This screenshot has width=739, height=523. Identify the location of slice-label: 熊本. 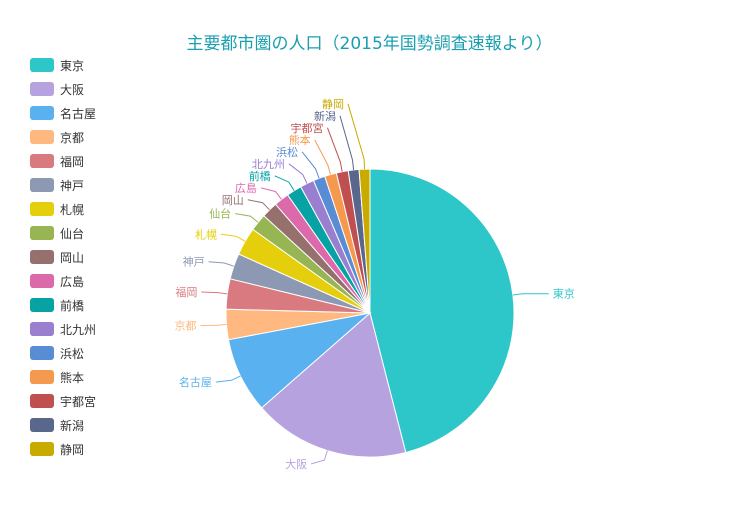
(300, 140).